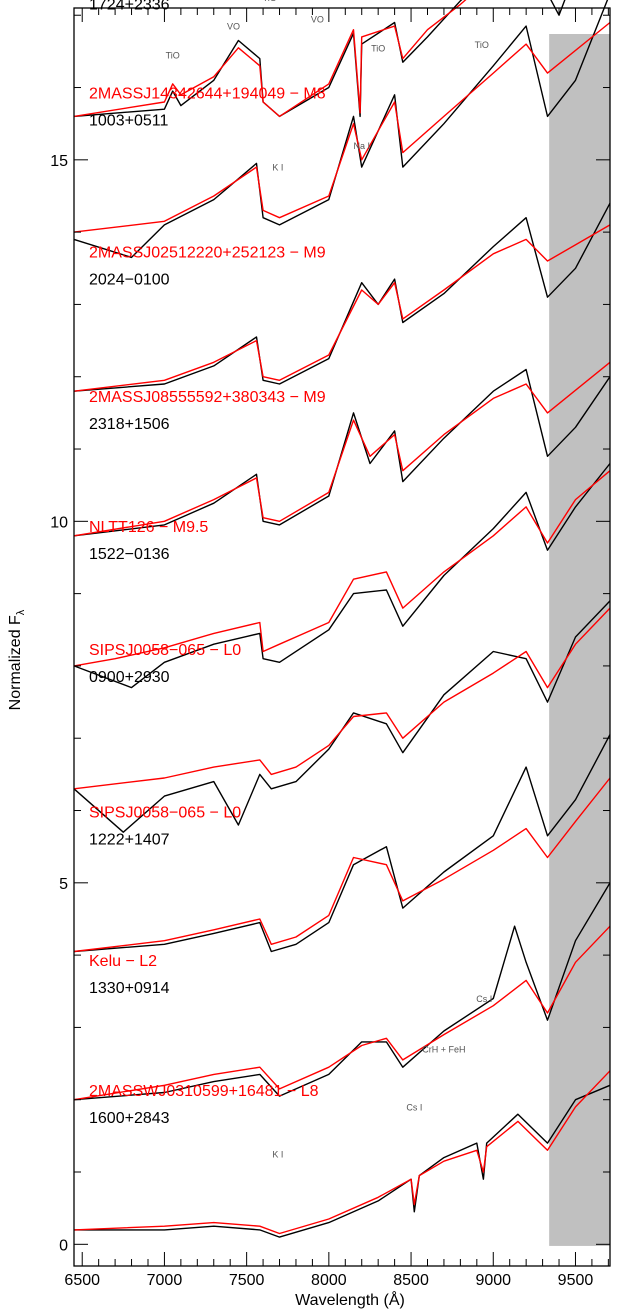  Describe the element at coordinates (129, 279) in the screenshot. I see `target-label-2: 2024−0100` at that location.